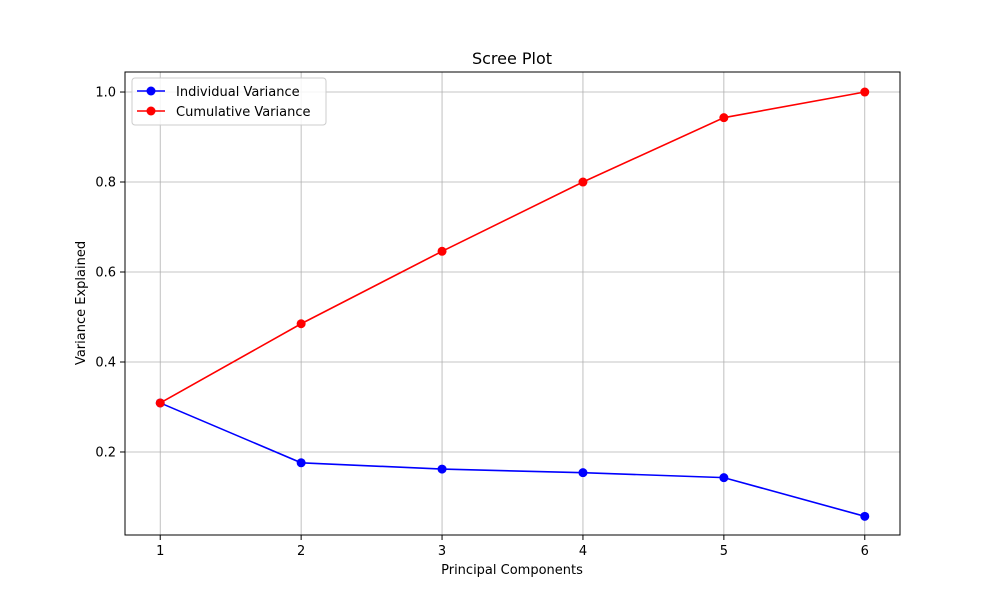  Describe the element at coordinates (105, 183) in the screenshot. I see `y-tick-label: 0.8` at that location.